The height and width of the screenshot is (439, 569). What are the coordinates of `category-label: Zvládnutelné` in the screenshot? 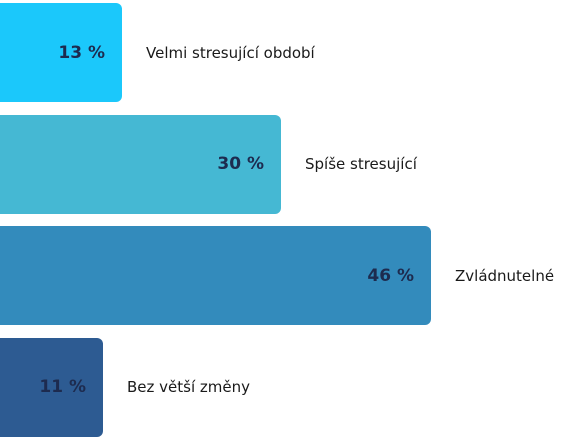 It's located at (505, 275).